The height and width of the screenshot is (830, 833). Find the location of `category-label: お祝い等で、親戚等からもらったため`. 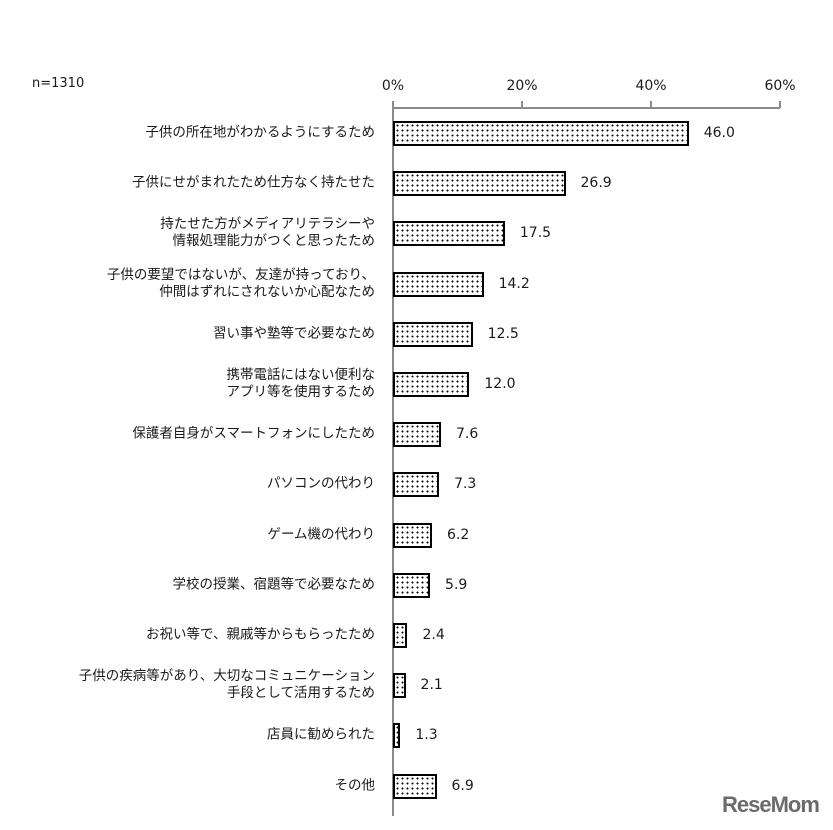

category-label: お祝い等で、親戚等からもらったため is located at coordinates (260, 634).